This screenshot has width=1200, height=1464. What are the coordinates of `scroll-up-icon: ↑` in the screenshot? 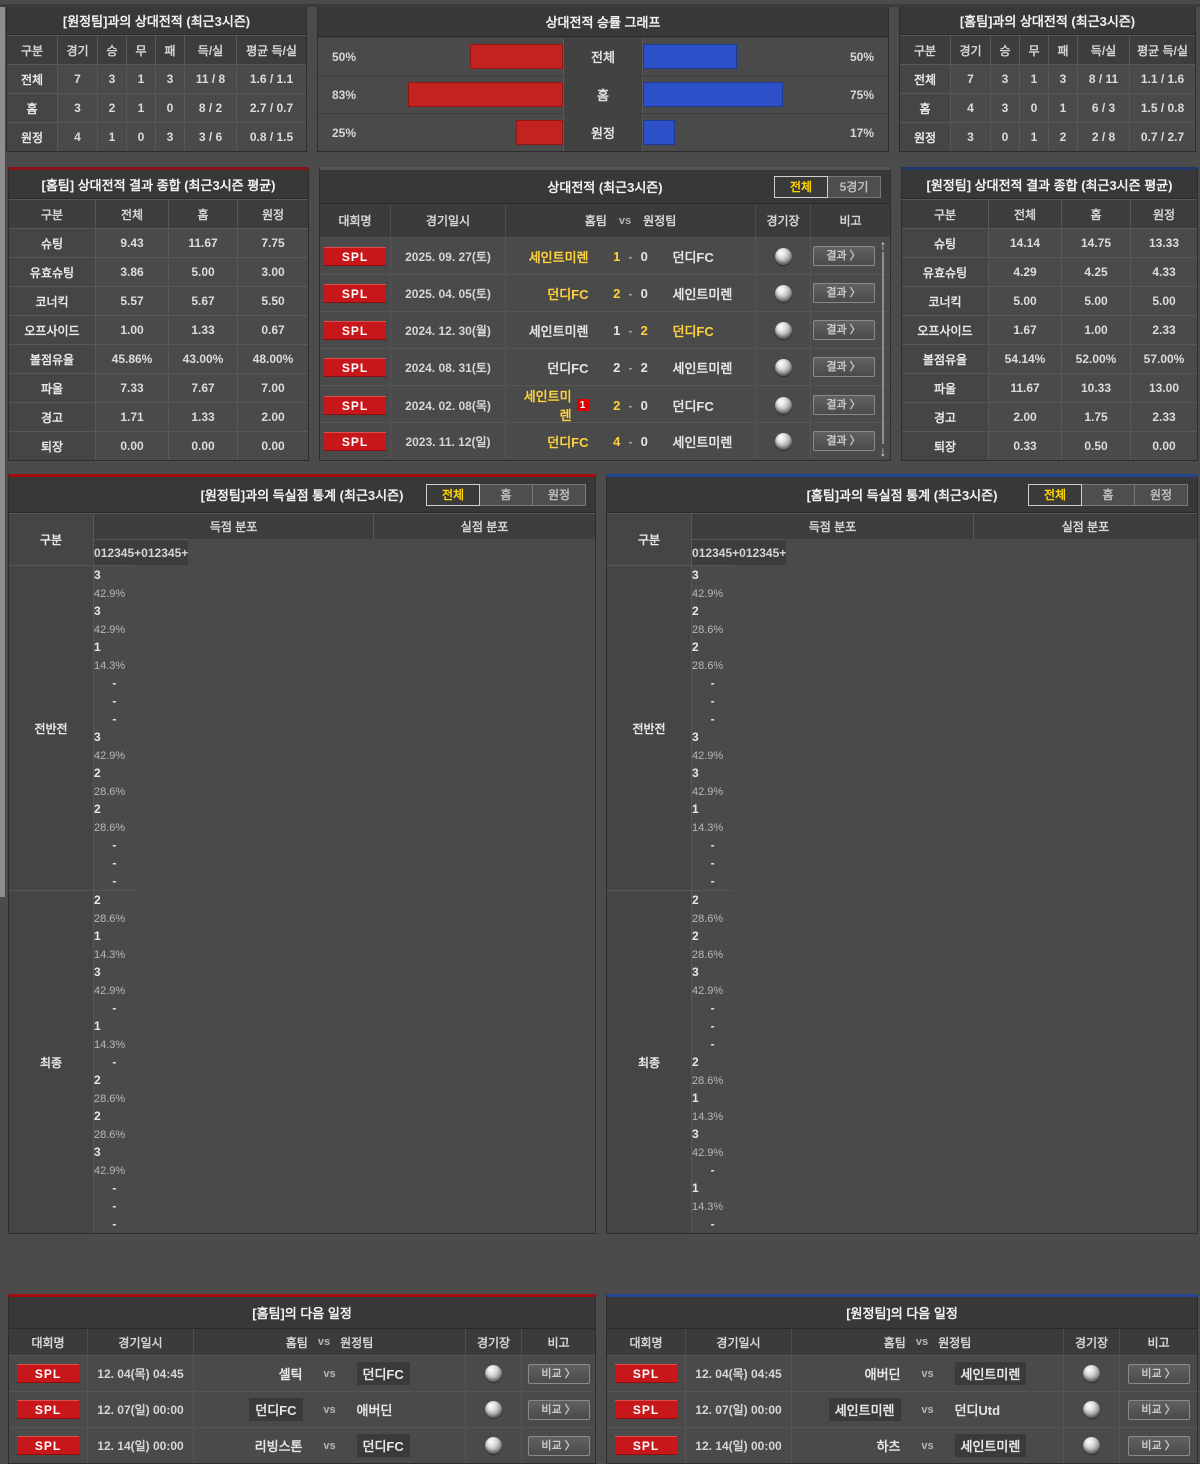 It's located at (883, 245).